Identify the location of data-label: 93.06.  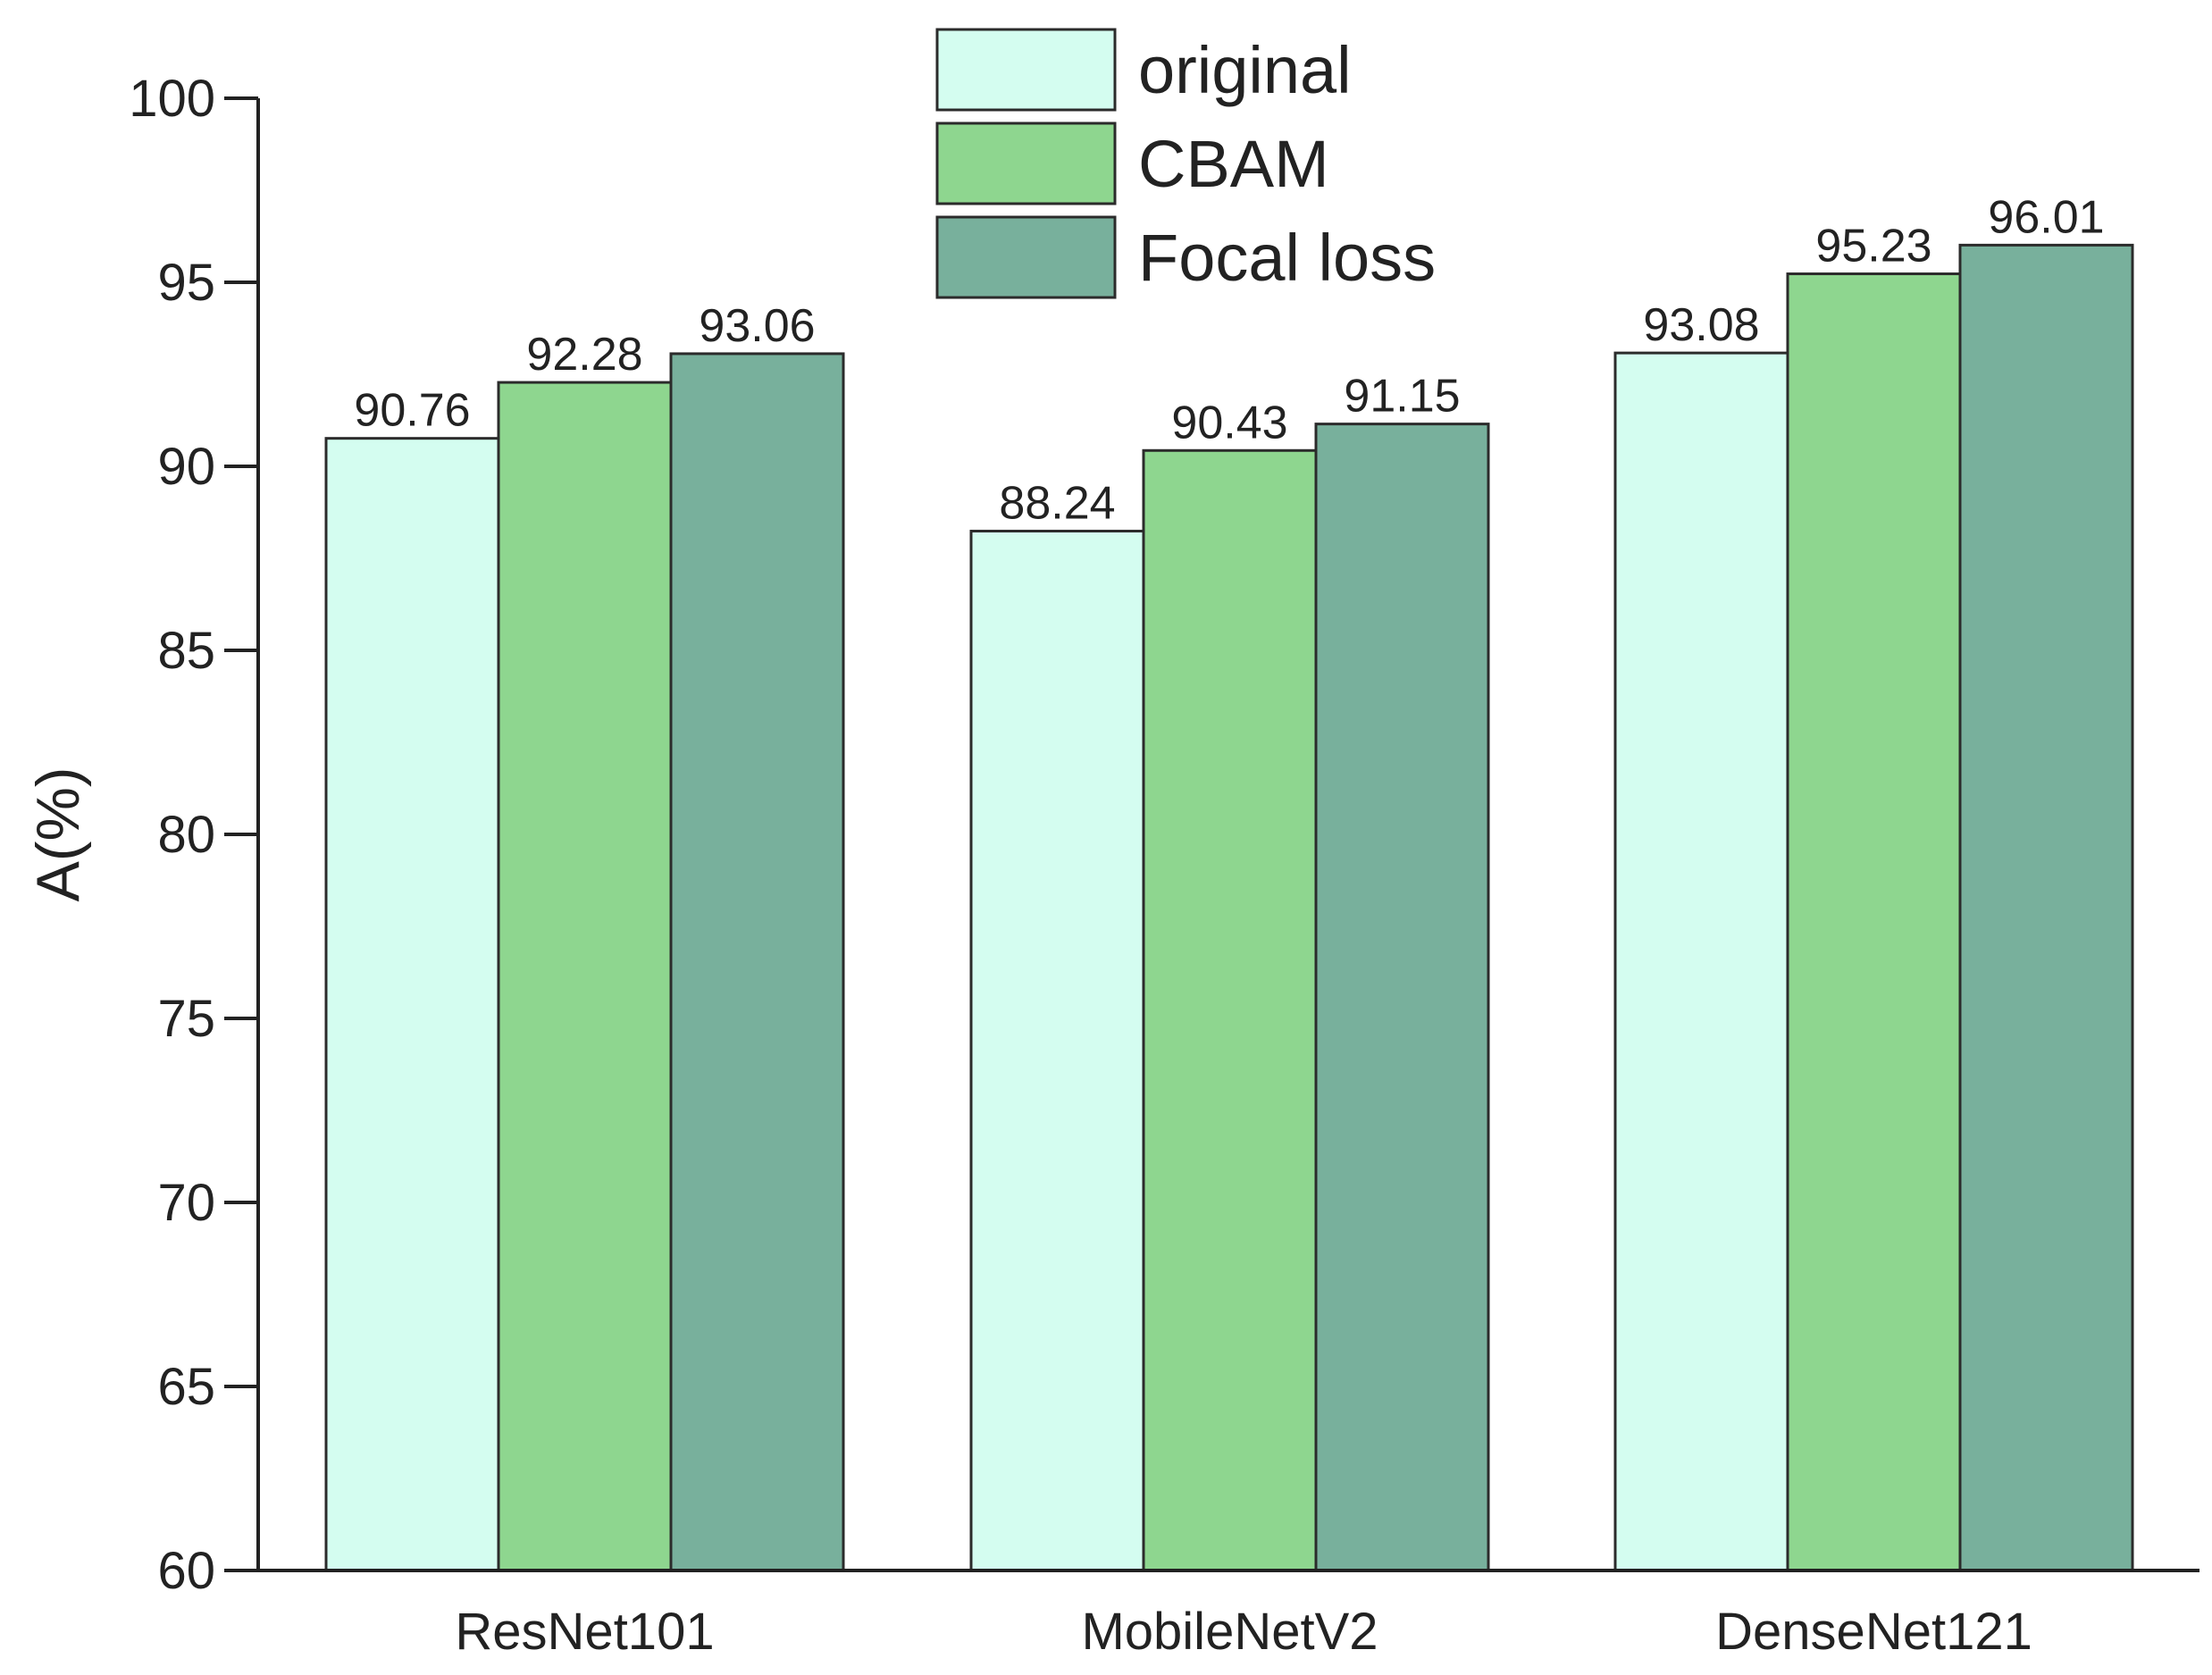
(757, 326).